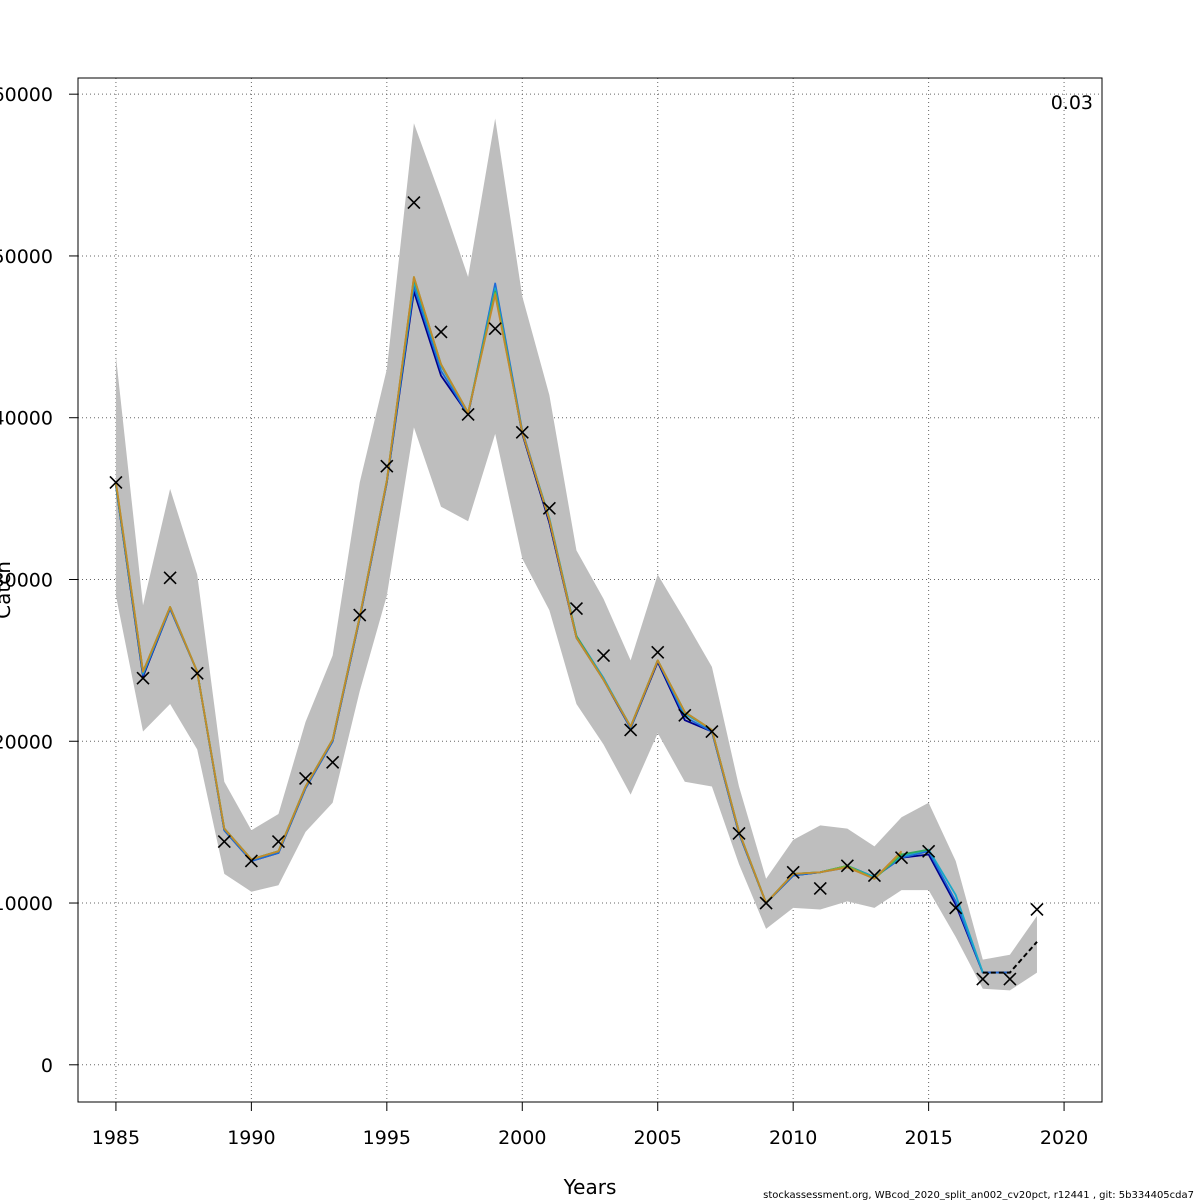  Describe the element at coordinates (1064, 1138) in the screenshot. I see `x-tick-label: 2020` at that location.